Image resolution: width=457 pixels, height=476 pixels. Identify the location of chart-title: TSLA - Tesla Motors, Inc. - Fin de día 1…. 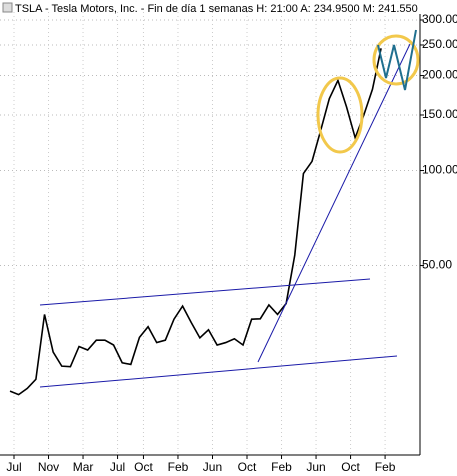
(216, 9).